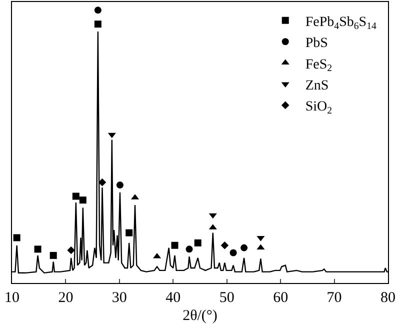 The width and height of the screenshot is (400, 332). I want to click on x-axis-title: 2θ/(°), so click(200, 316).